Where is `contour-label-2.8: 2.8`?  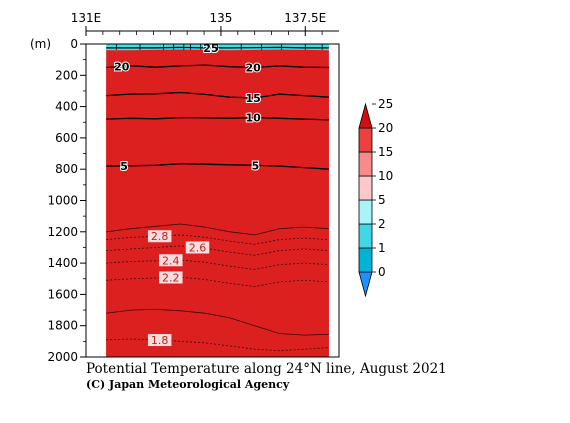 contour-label-2.8: 2.8 is located at coordinates (160, 236).